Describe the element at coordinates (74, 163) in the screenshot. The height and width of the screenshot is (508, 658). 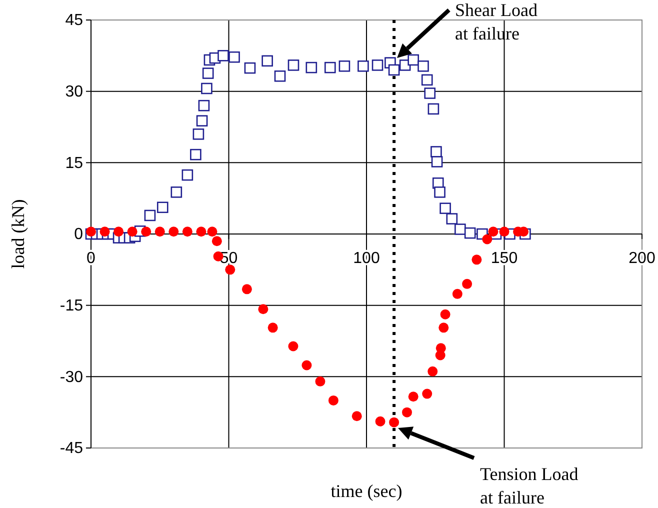
I see `y-tick-label: 15` at that location.